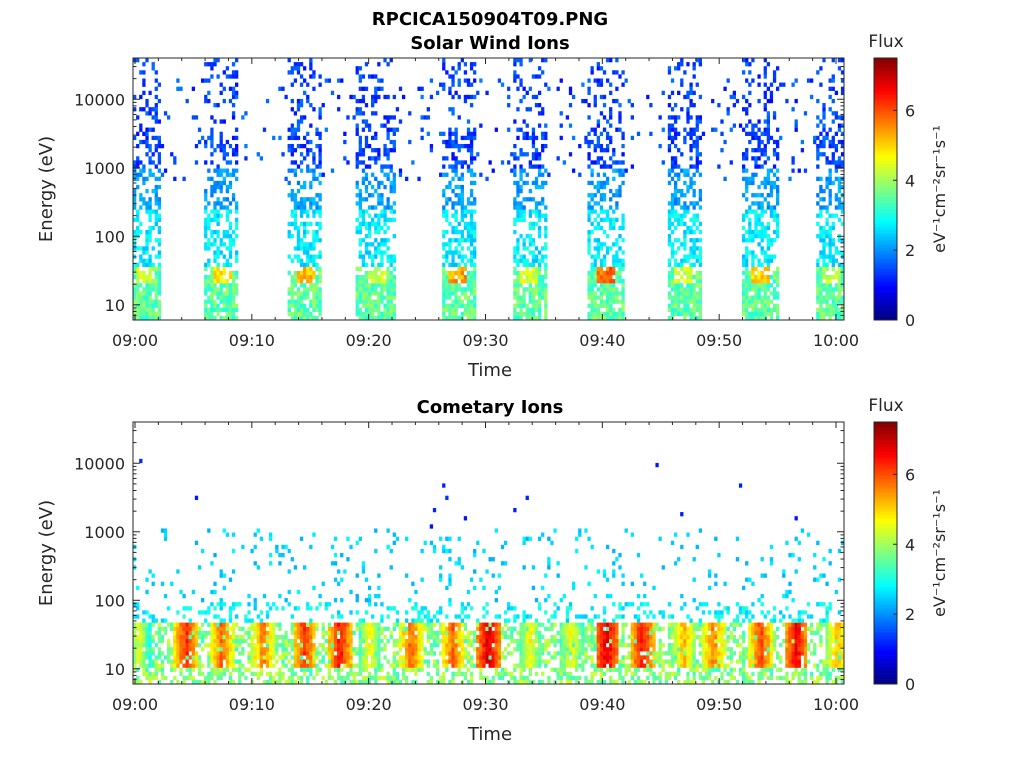 This screenshot has height=768, width=1024. Describe the element at coordinates (885, 111) in the screenshot. I see `colorbar-step` at that location.